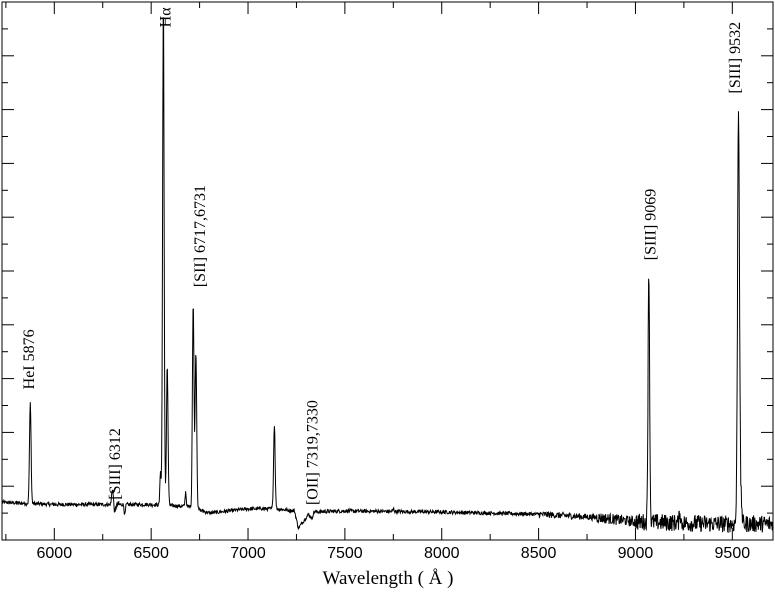  Describe the element at coordinates (313, 452) in the screenshot. I see `line-annotation: [OII] 7319,7330` at that location.